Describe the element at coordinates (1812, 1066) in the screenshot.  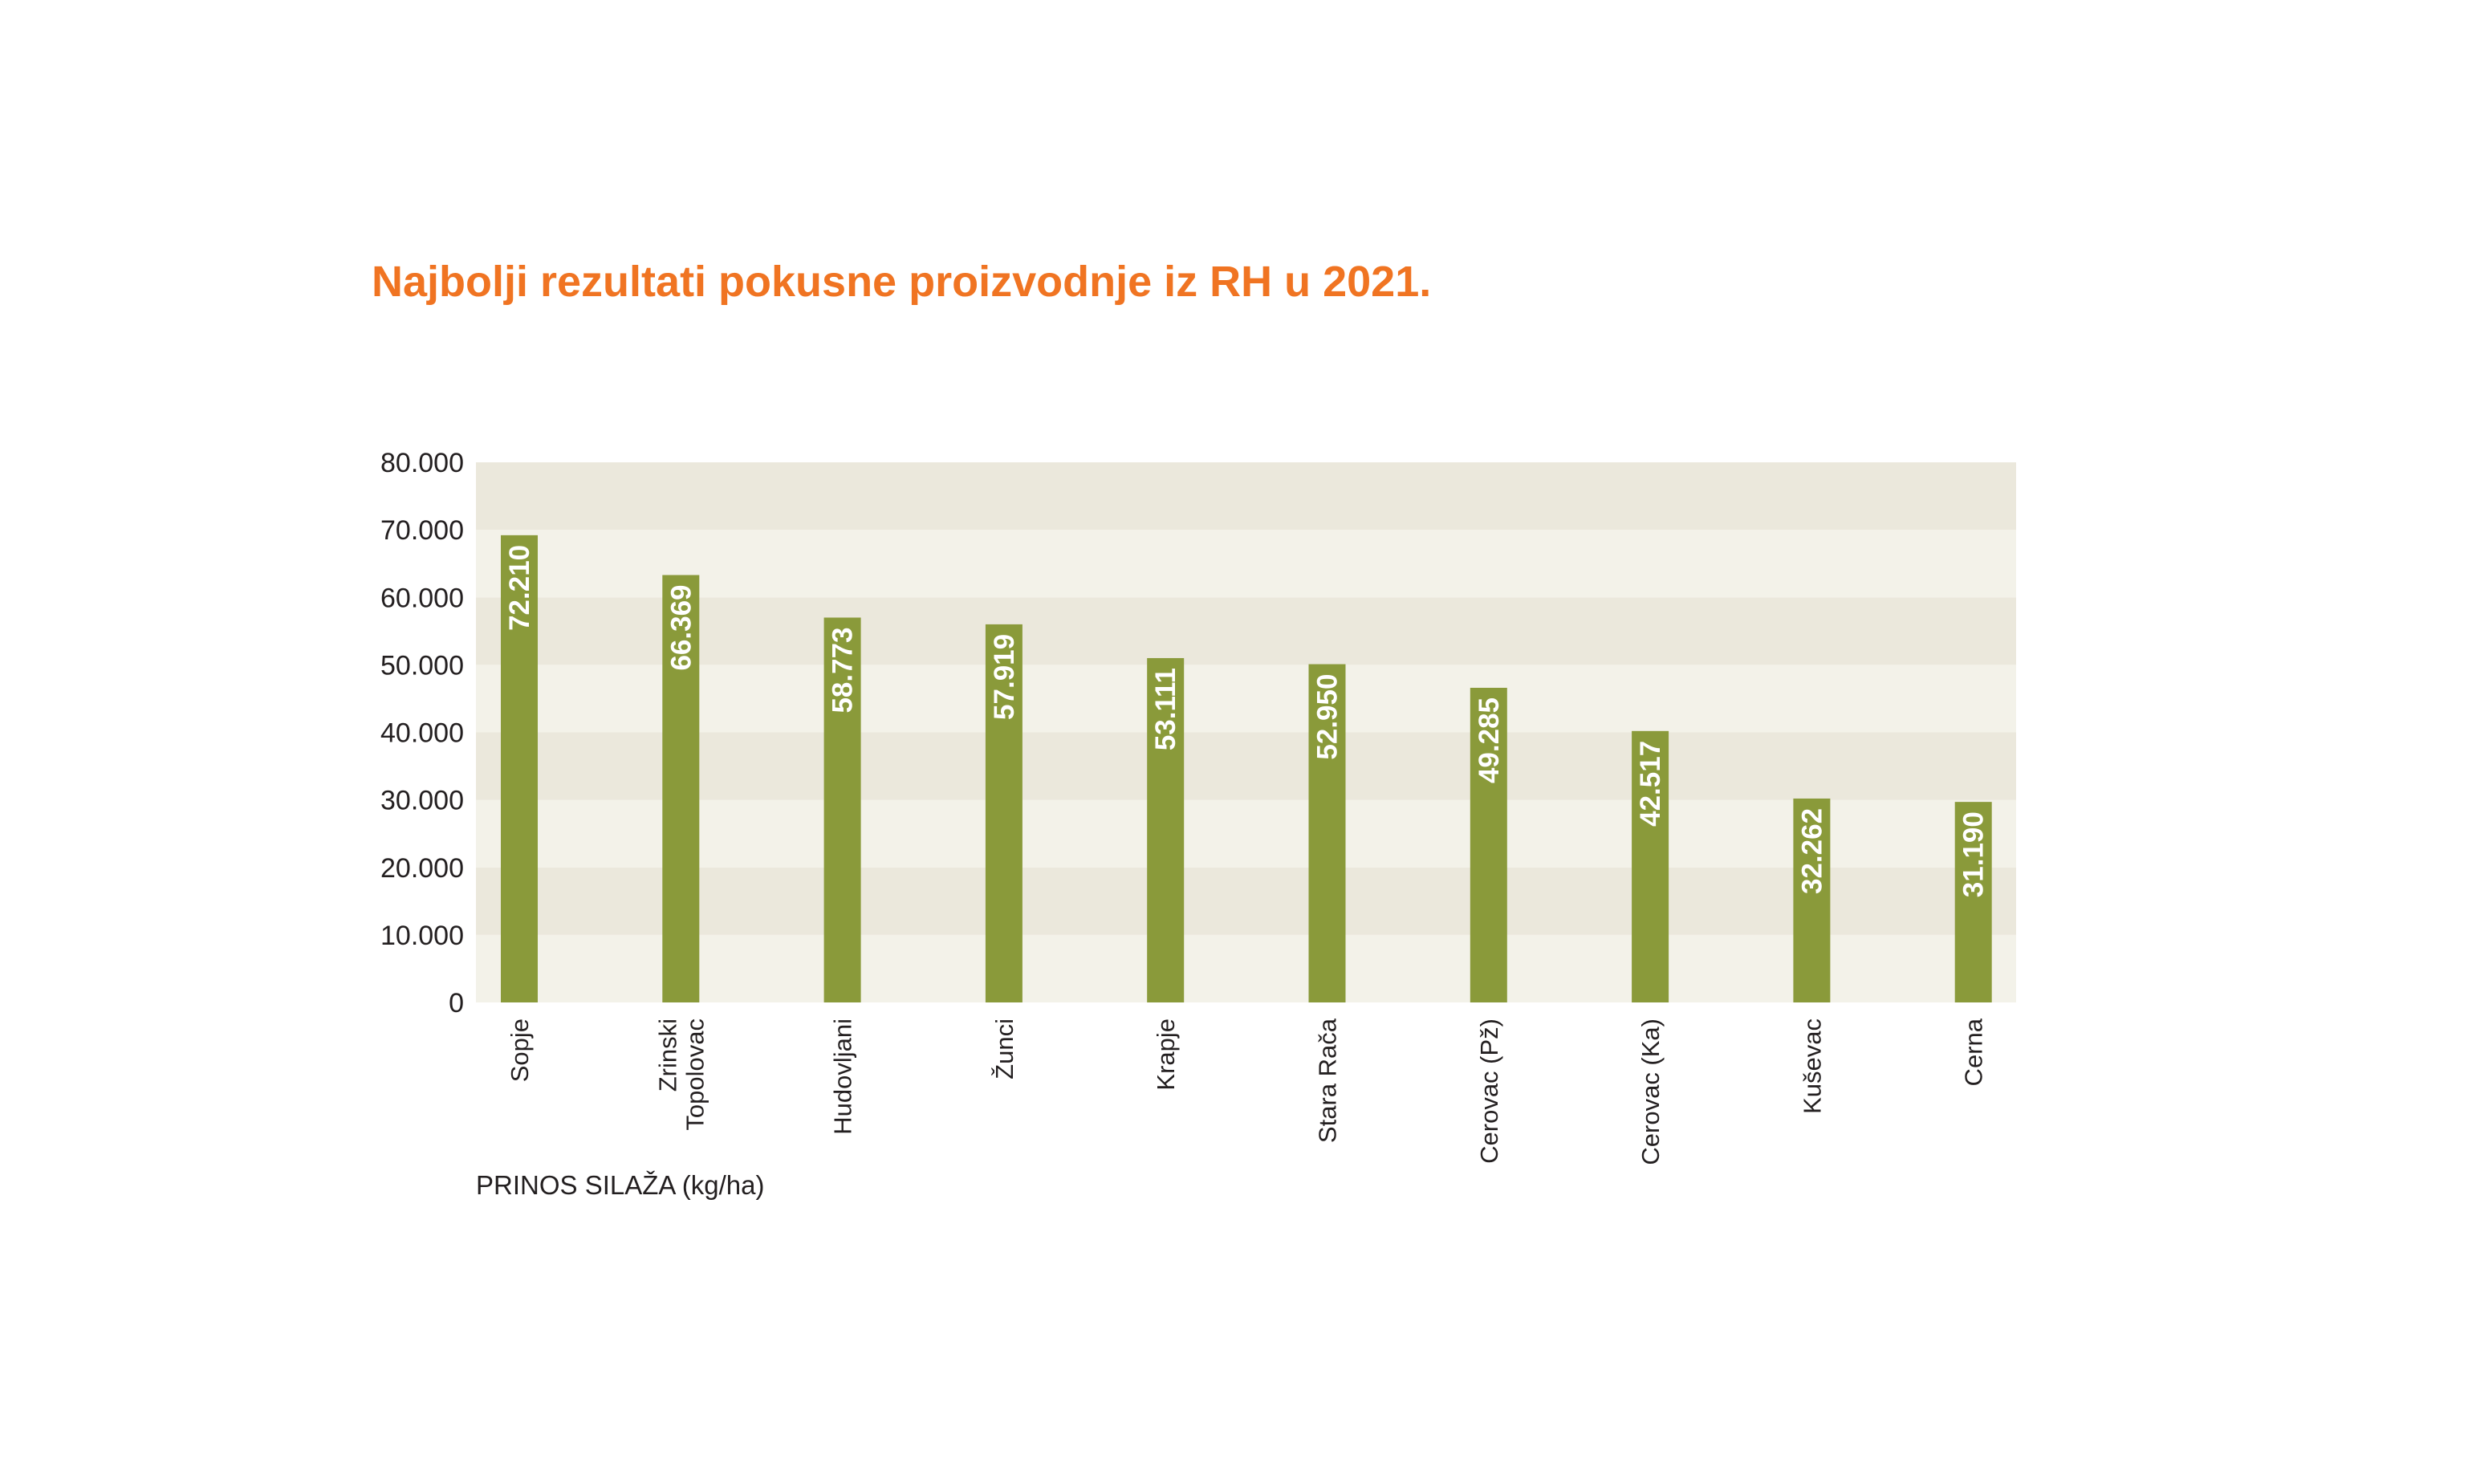
I see `x-tick-label: Kuševac` at that location.